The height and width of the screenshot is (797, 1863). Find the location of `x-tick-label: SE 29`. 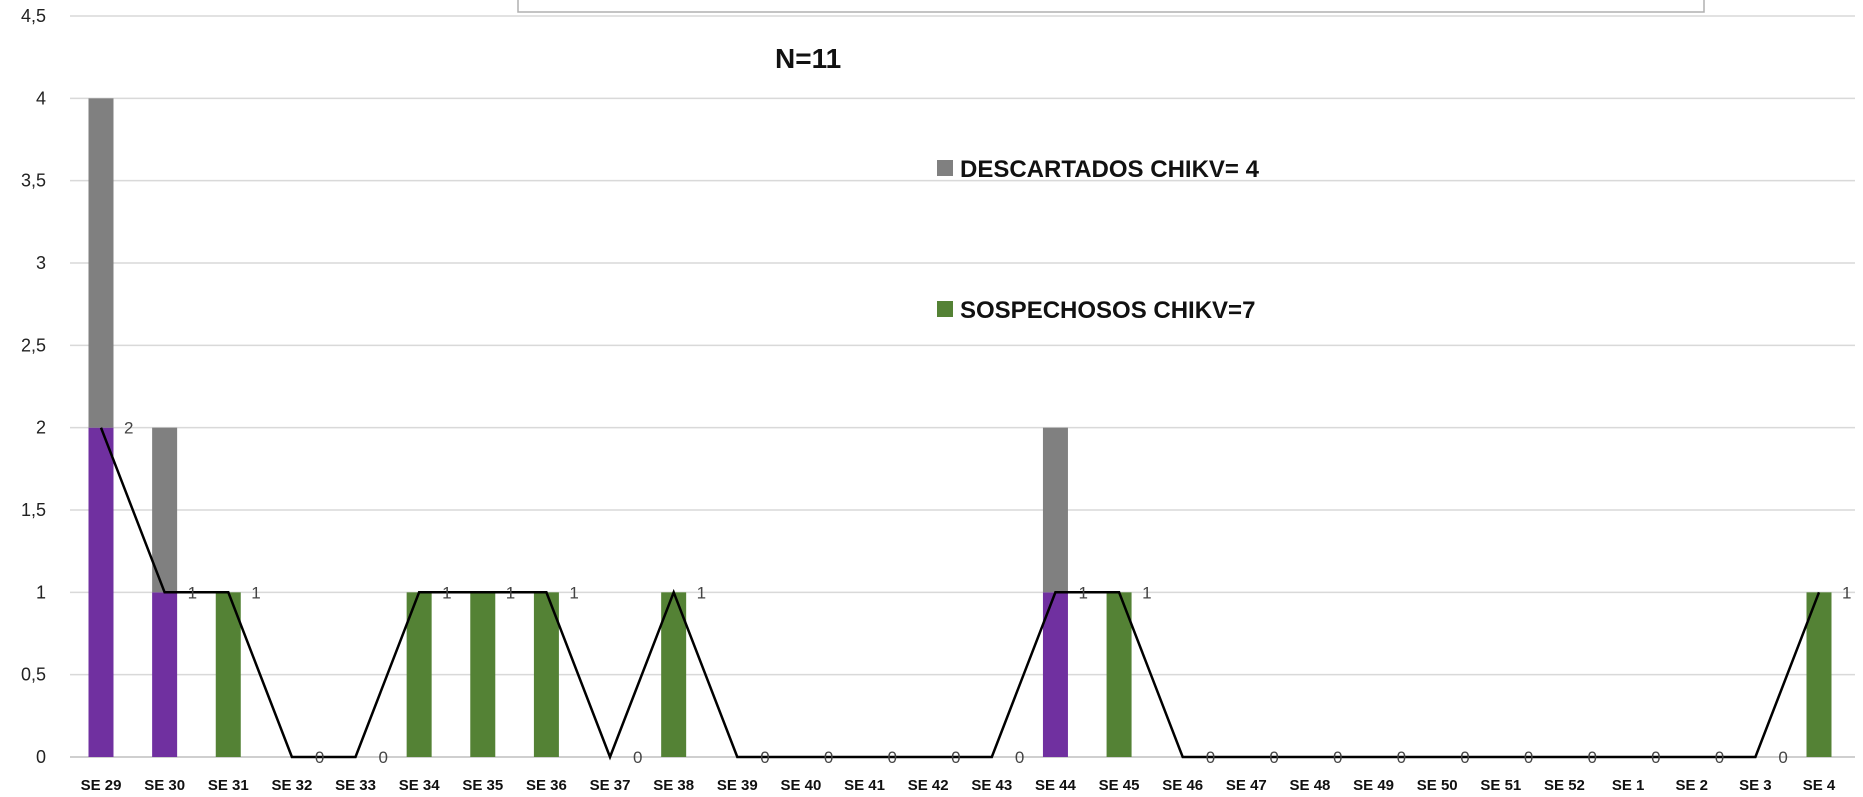

x-tick-label: SE 29 is located at coordinates (101, 785).